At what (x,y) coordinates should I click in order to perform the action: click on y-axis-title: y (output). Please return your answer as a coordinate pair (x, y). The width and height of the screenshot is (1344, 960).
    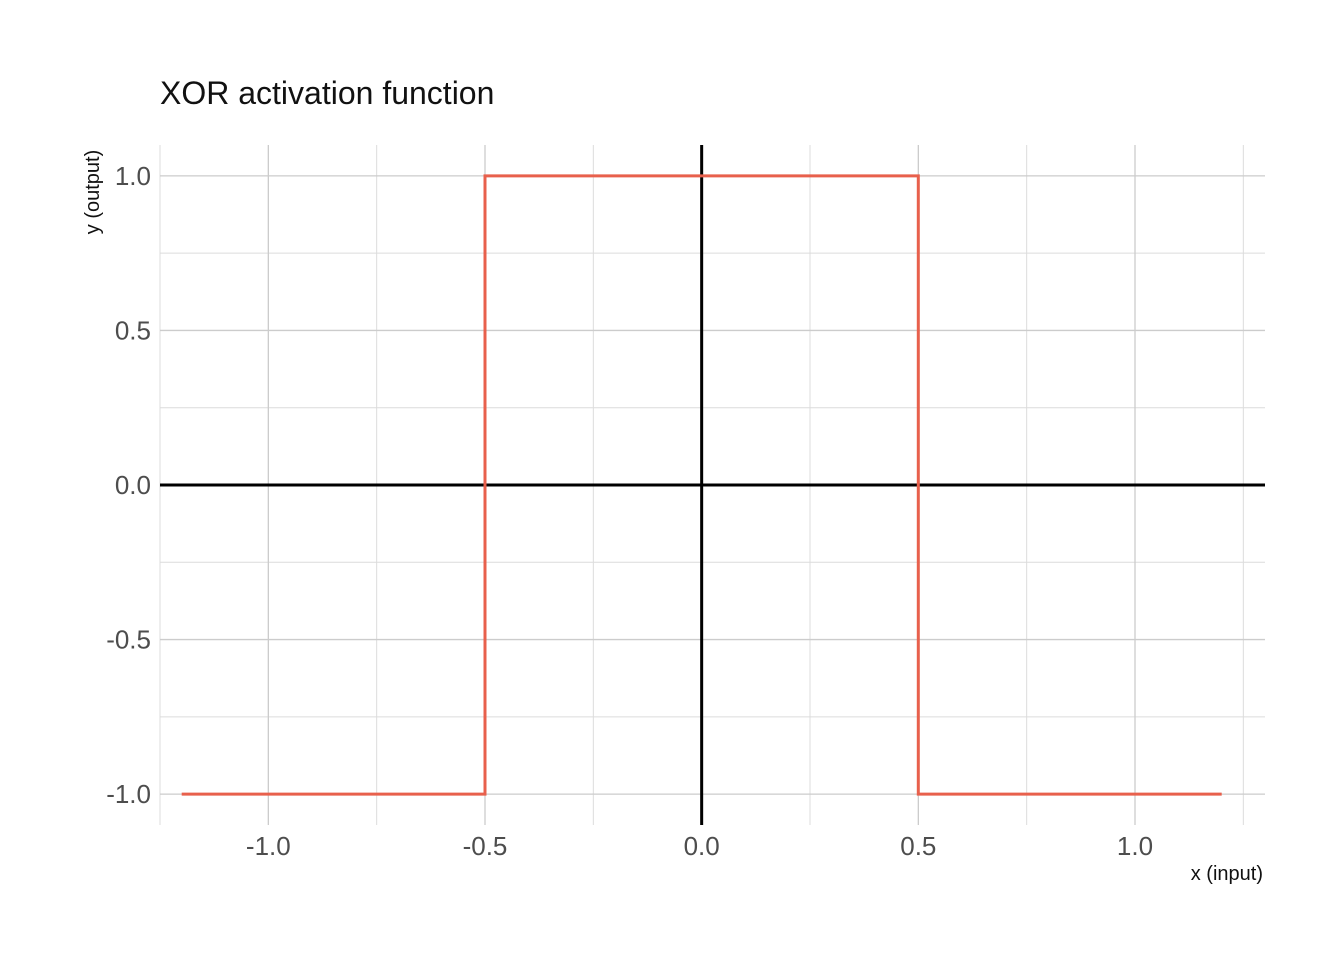
    Looking at the image, I should click on (93, 192).